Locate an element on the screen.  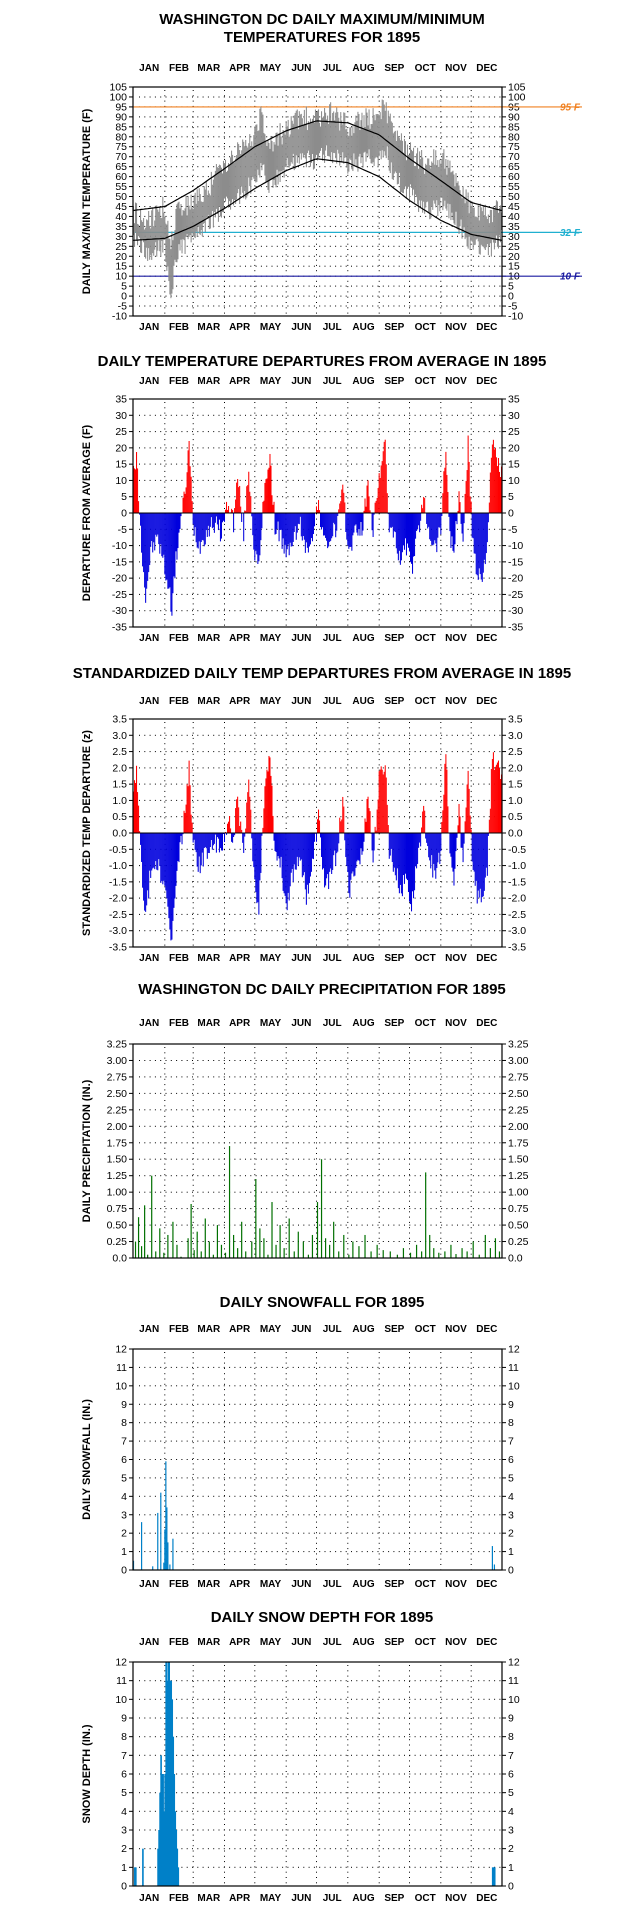
y-tick-label-right: 25 is located at coordinates (514, 247).